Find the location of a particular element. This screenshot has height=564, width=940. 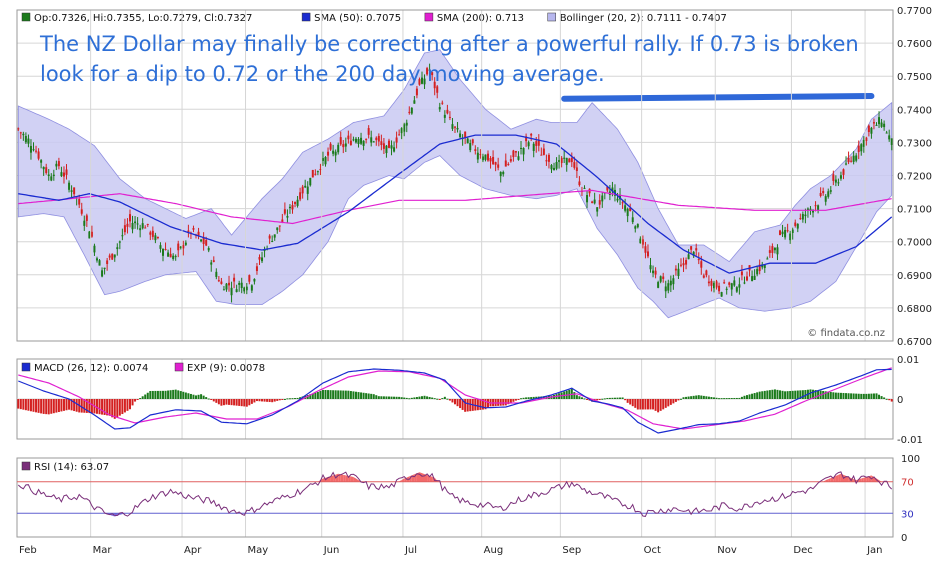

price-y-tick-label: 0.7400 is located at coordinates (914, 110).